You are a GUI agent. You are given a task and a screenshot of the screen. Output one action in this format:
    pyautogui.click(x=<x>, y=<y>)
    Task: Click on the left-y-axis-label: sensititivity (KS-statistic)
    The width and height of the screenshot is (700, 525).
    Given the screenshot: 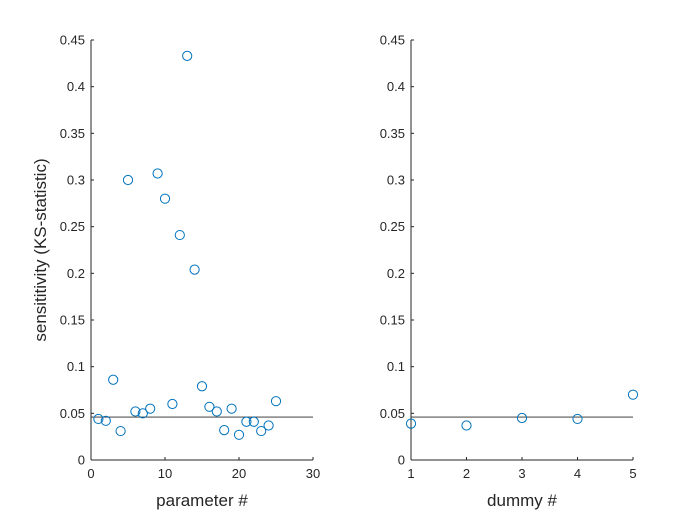 What is the action you would take?
    pyautogui.click(x=40, y=249)
    